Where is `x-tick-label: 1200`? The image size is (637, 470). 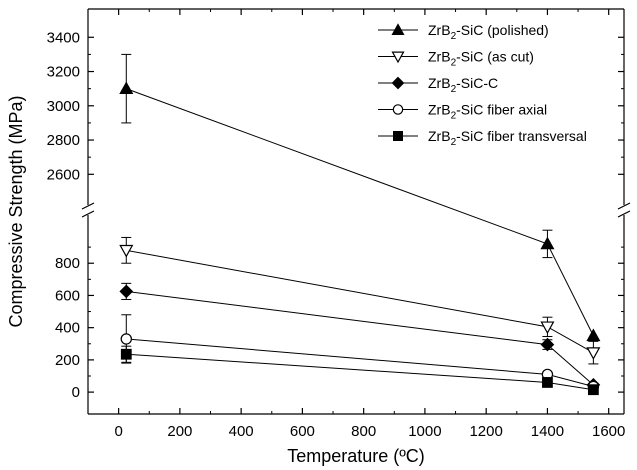 x-tick-label: 1200 is located at coordinates (485, 431).